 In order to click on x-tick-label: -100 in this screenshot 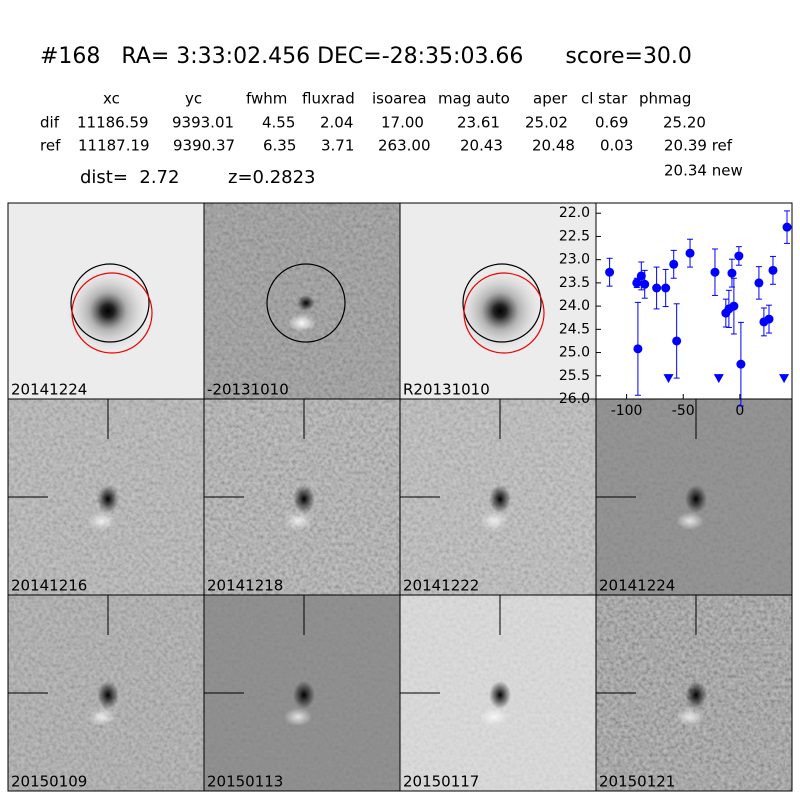, I will do `click(627, 411)`.